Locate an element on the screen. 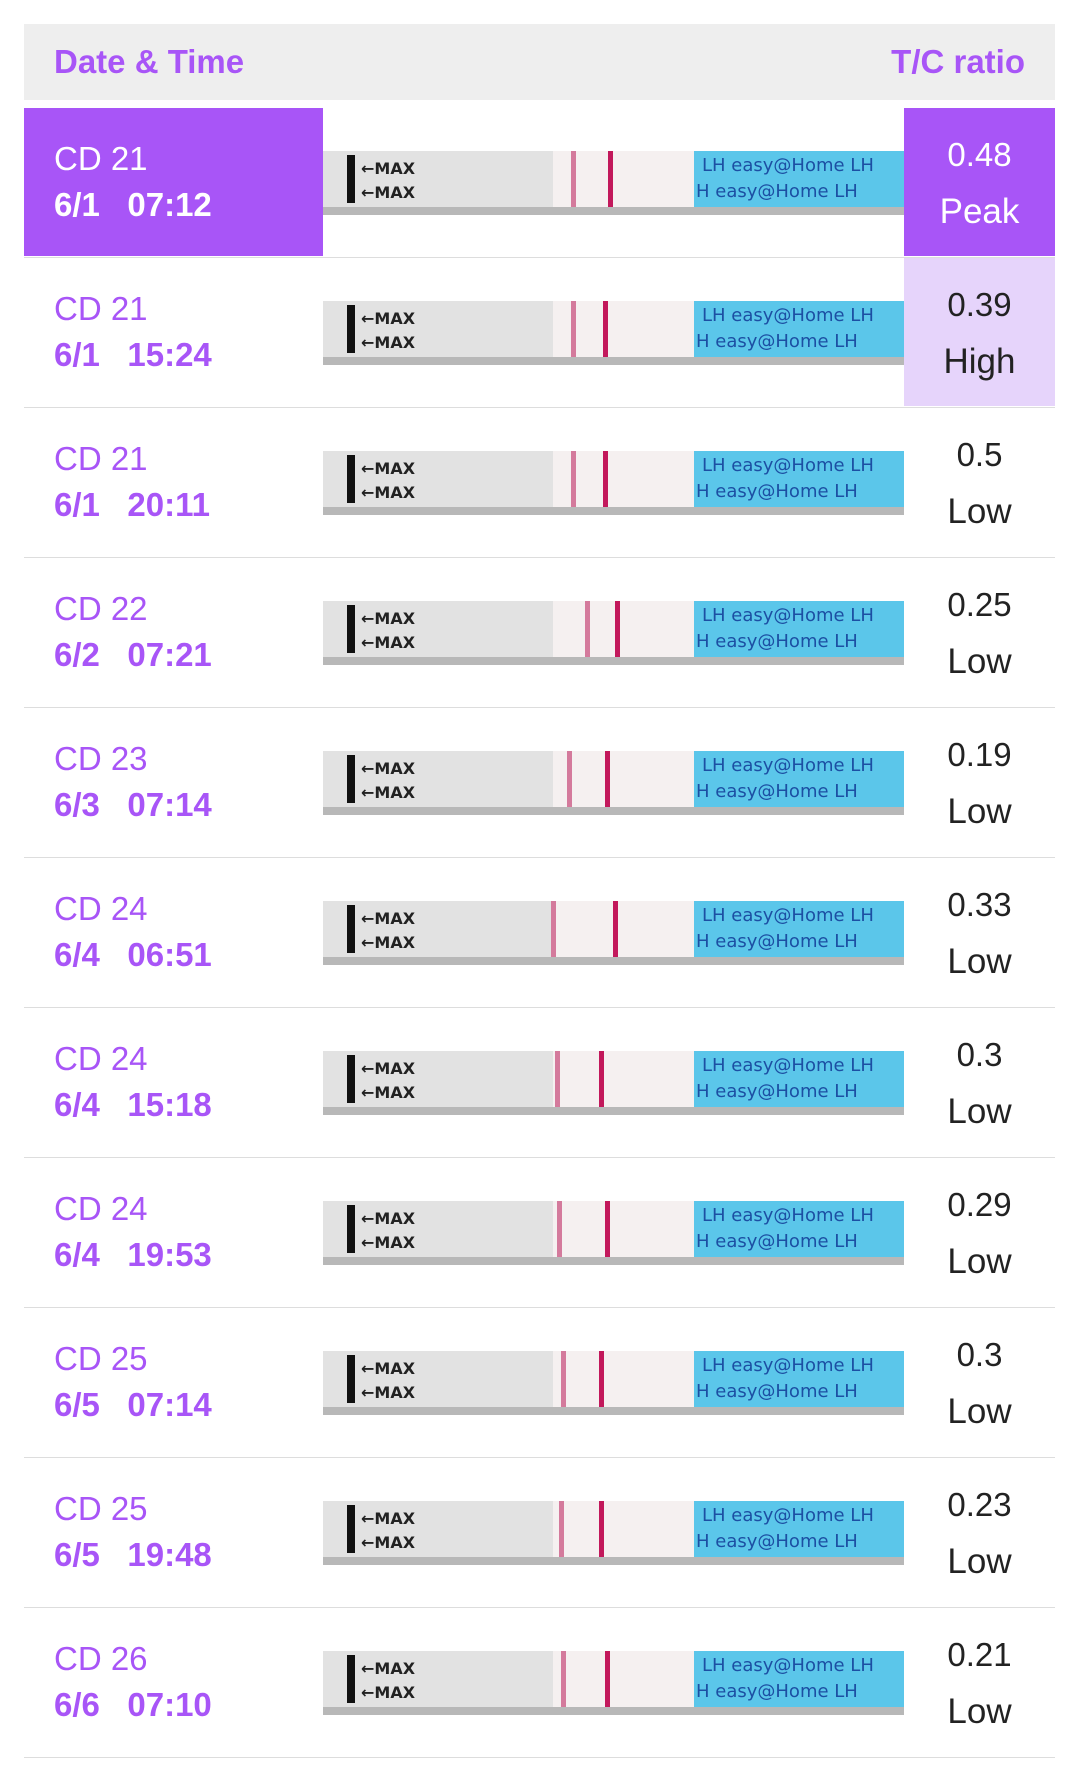  tc-ratio-value: 0.5 is located at coordinates (979, 454).